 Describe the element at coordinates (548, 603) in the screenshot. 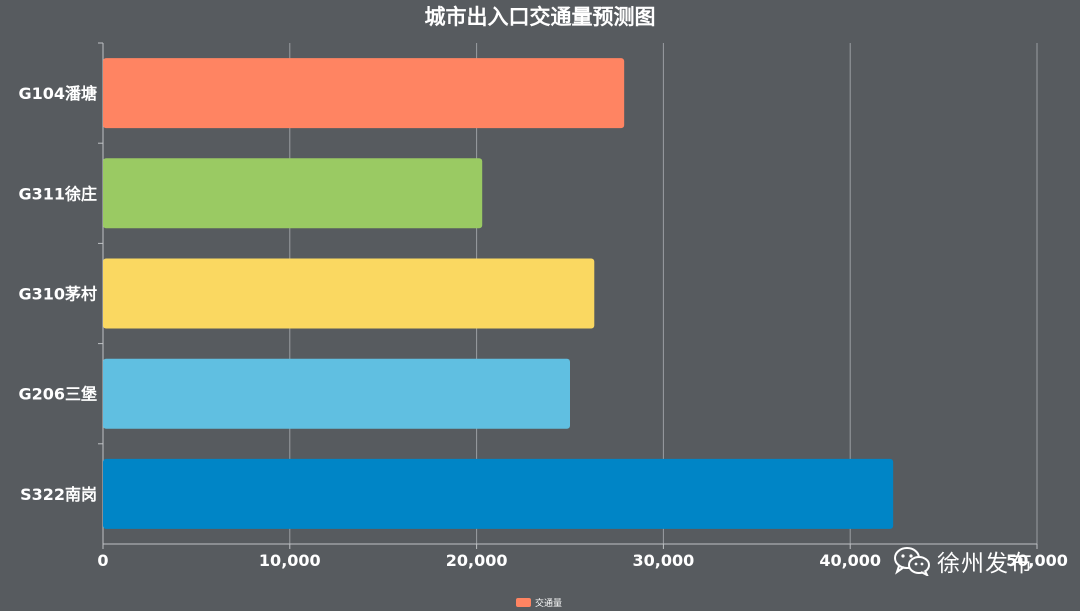

I see `legend-label: 交通量` at that location.